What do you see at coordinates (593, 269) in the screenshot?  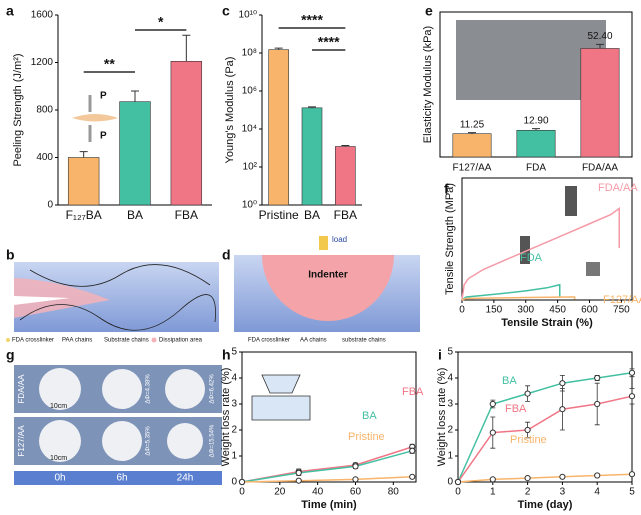 I see `inset-photo` at bounding box center [593, 269].